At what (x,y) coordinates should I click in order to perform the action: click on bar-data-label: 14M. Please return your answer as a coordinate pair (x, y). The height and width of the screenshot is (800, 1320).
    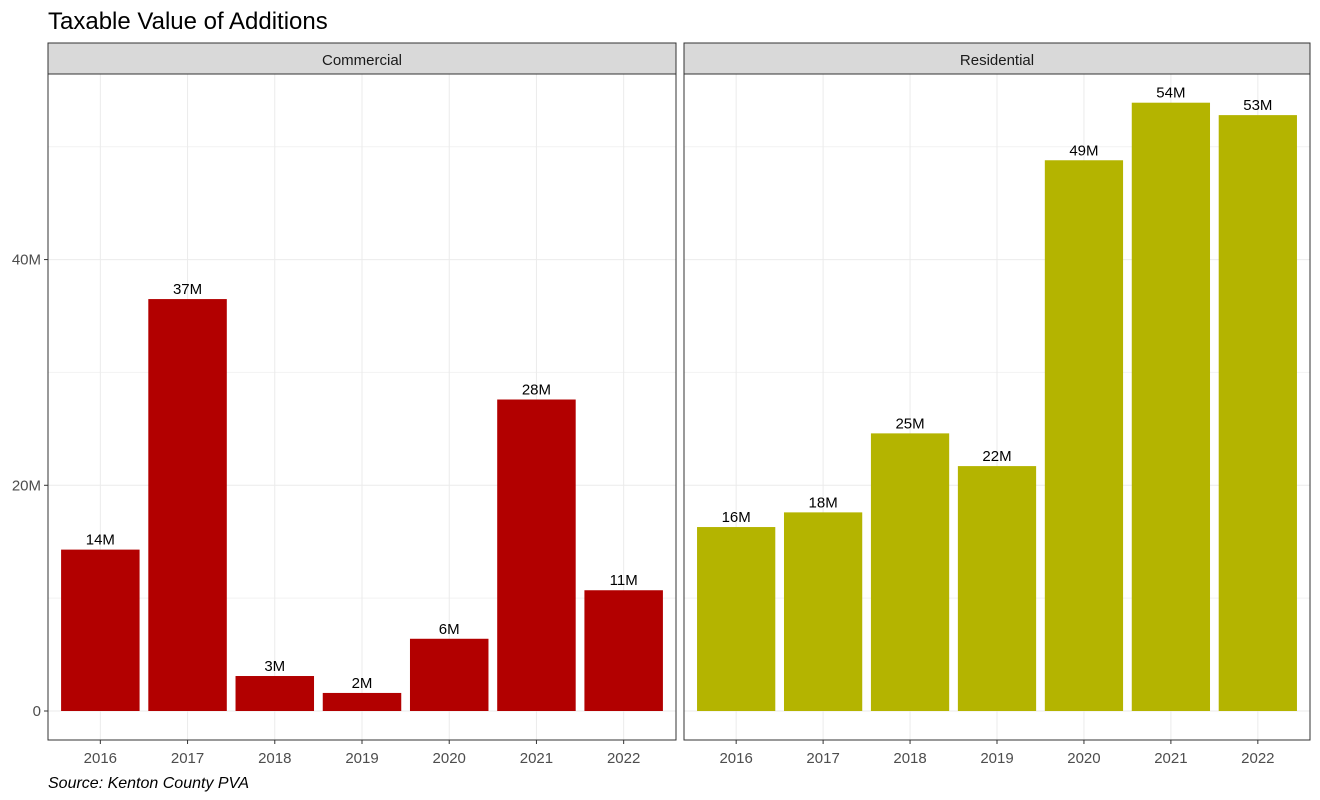
    Looking at the image, I should click on (100, 540).